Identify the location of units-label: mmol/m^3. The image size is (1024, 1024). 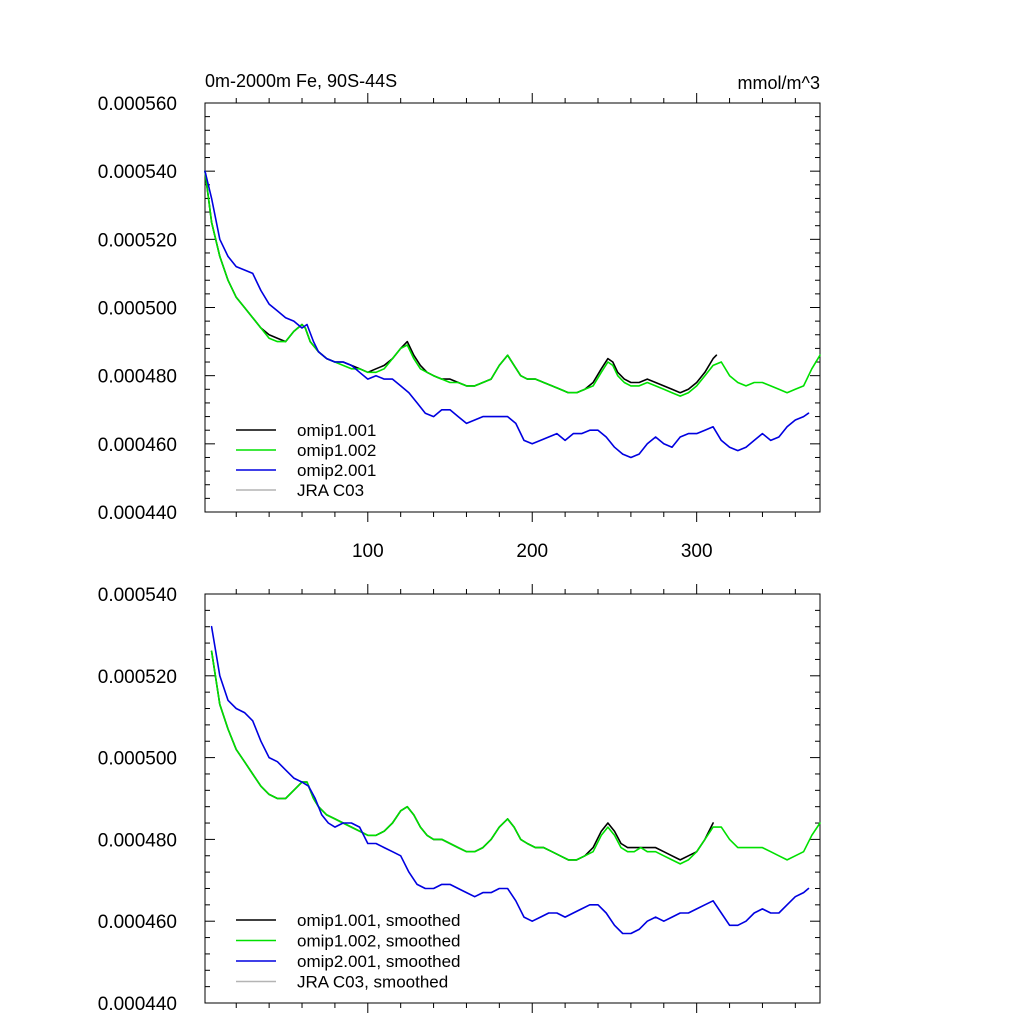
(779, 83).